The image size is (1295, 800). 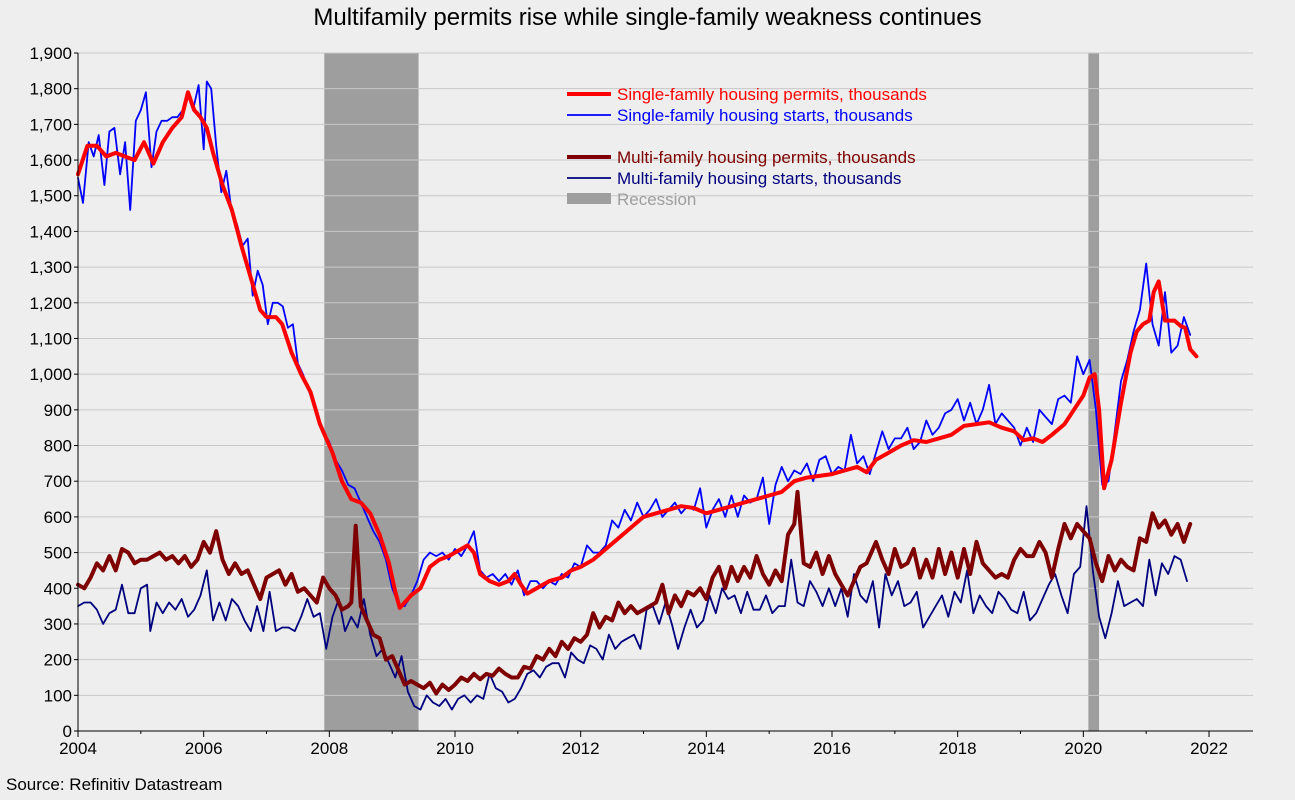 I want to click on legend-label: Single-family housing starts, thousands, so click(x=765, y=115).